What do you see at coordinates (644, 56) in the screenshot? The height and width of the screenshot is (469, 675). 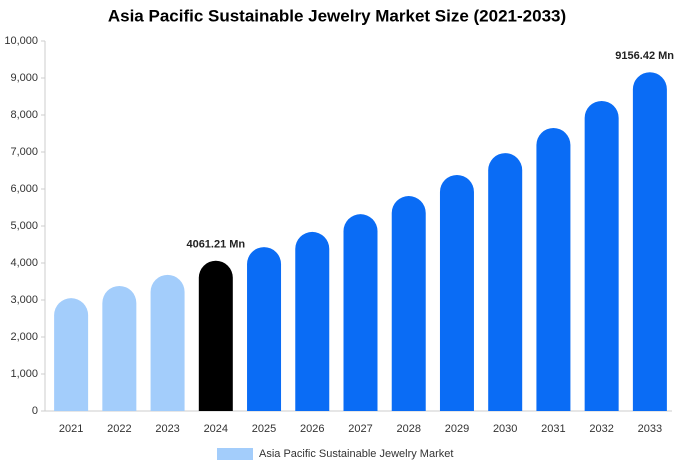 I see `value-label: 9156.42 Mn` at bounding box center [644, 56].